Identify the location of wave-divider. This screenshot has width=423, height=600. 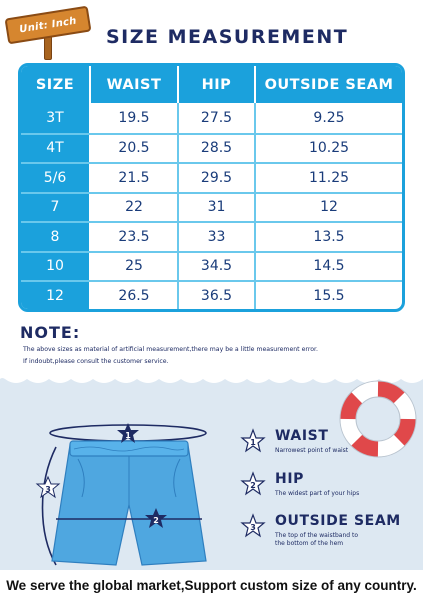
(211, 378).